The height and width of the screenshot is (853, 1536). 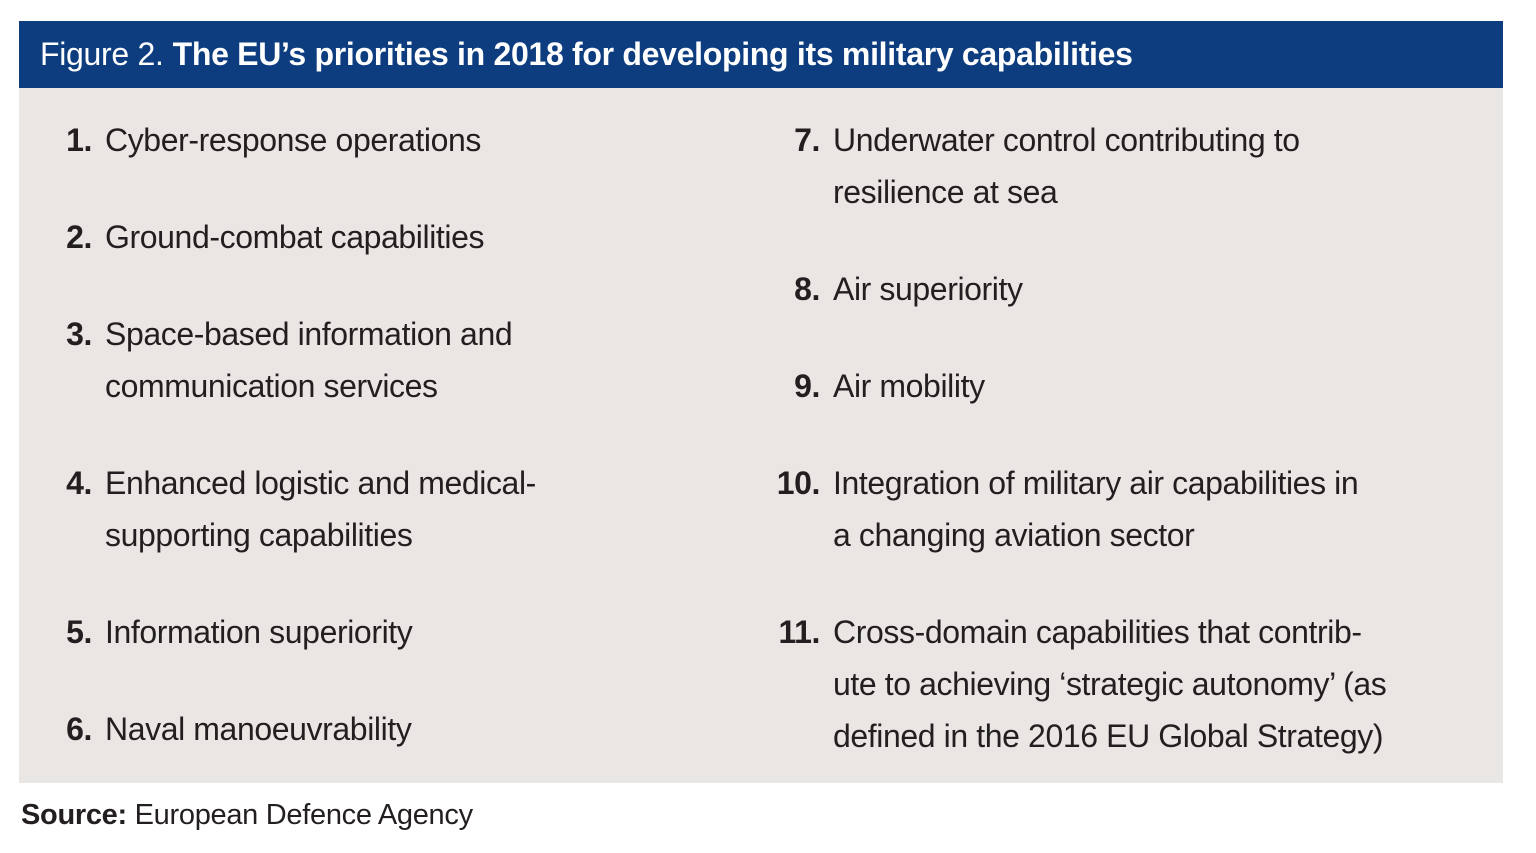 I want to click on priority-item-1: 1. Cyber-response operations, so click(x=405, y=140).